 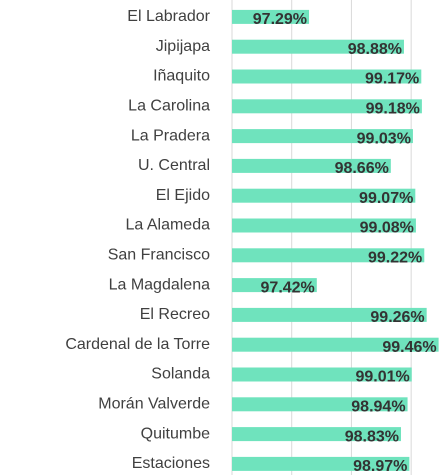 What do you see at coordinates (181, 76) in the screenshot?
I see `y-tick-label: Iñaquito` at bounding box center [181, 76].